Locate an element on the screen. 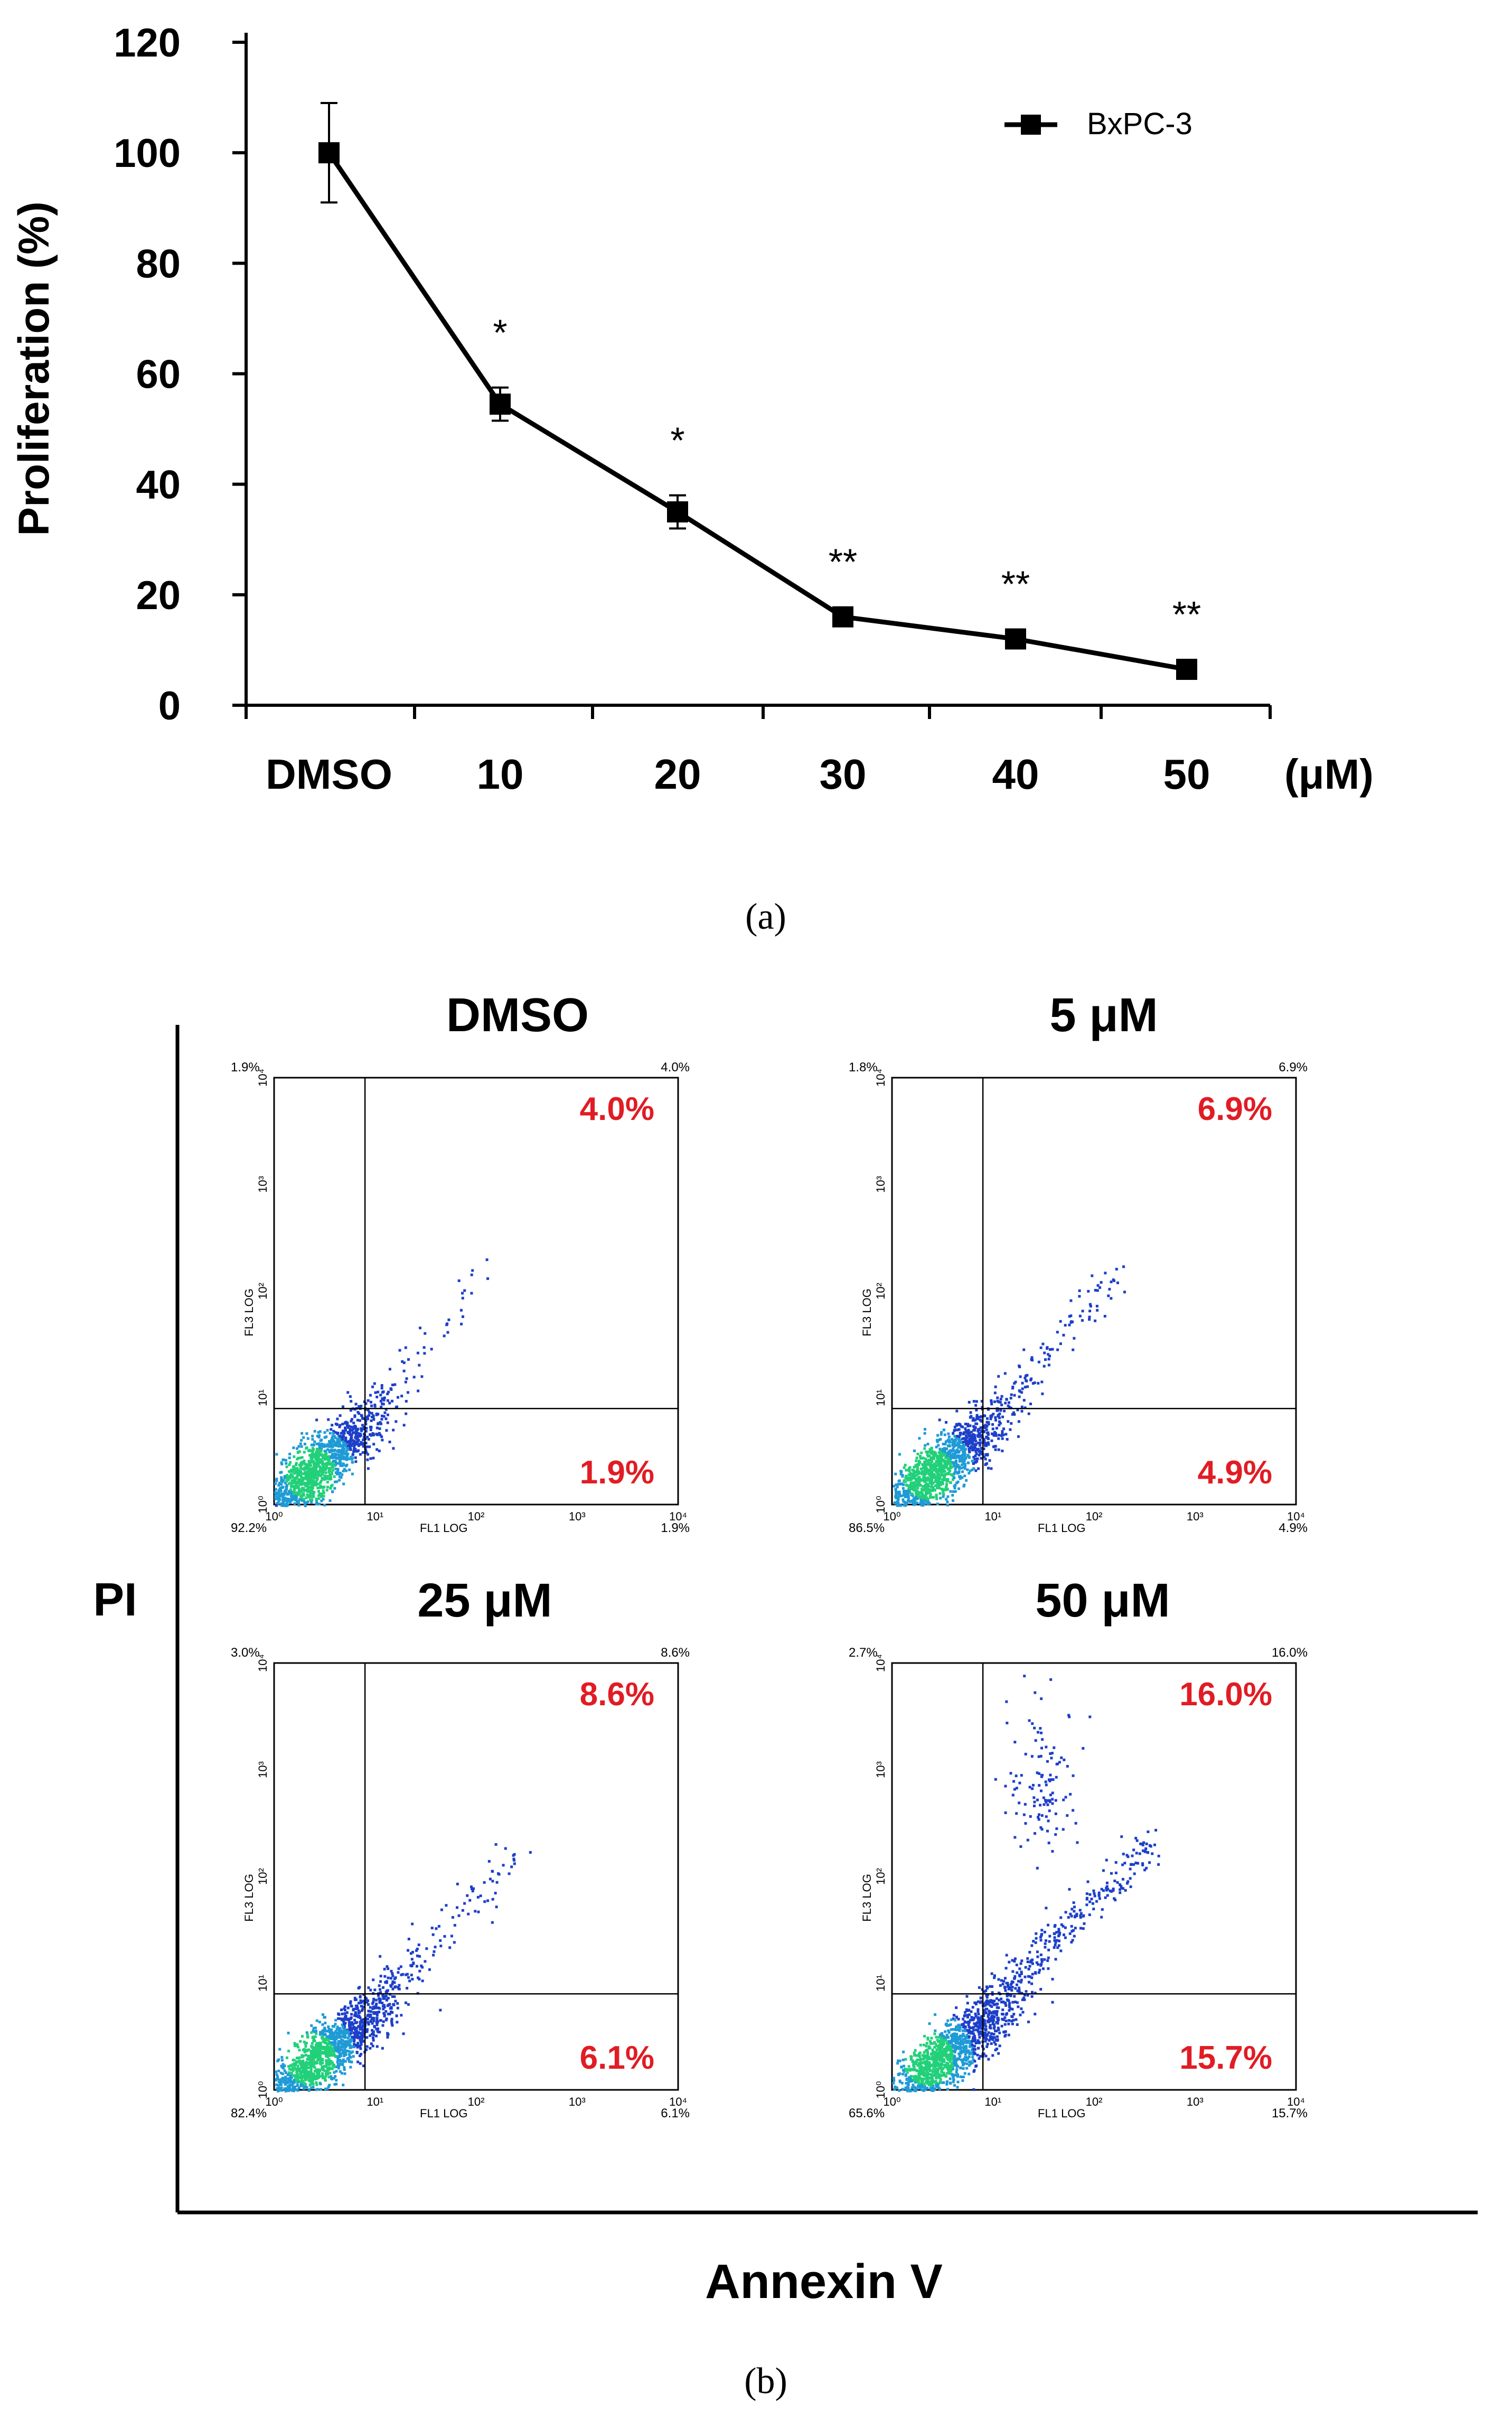 The image size is (1512, 2410). y-tick-label: 10² is located at coordinates (880, 1876).